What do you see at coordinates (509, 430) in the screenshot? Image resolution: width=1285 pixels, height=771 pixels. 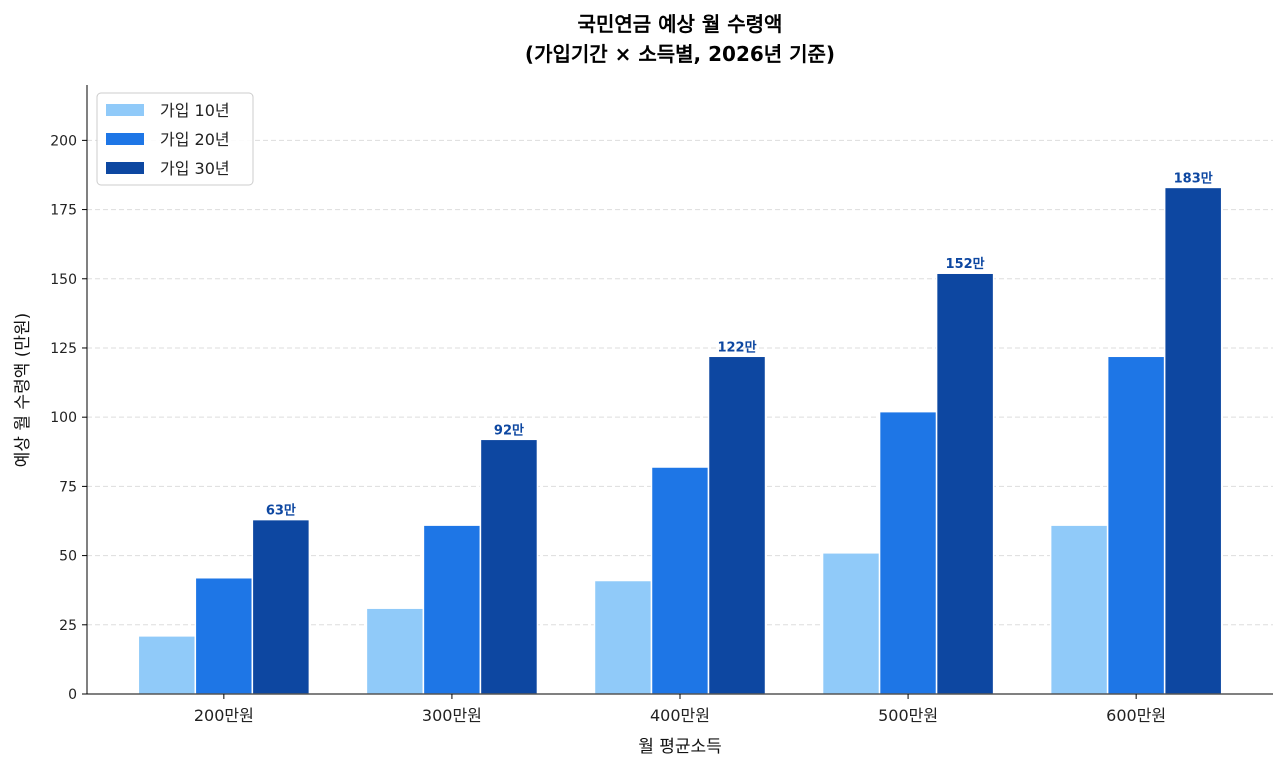 I see `data-label: 92만` at bounding box center [509, 430].